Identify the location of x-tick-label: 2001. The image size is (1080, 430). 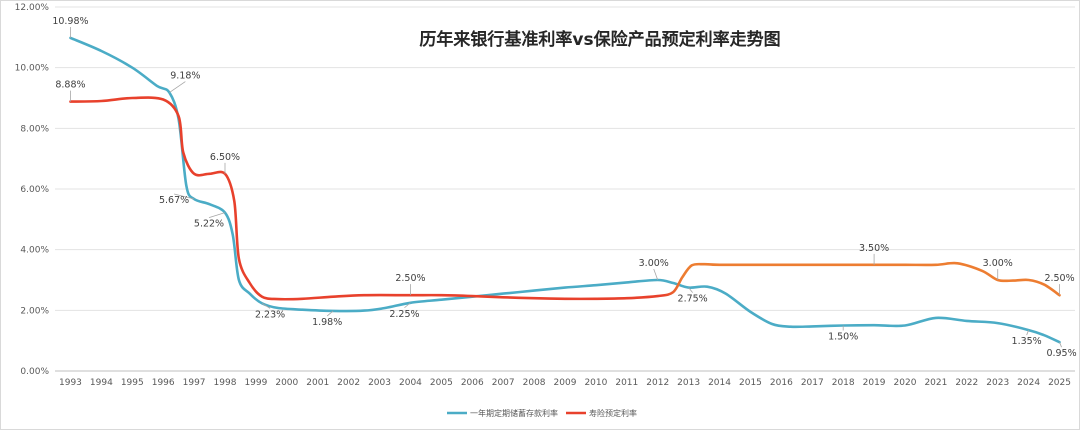
(317, 383).